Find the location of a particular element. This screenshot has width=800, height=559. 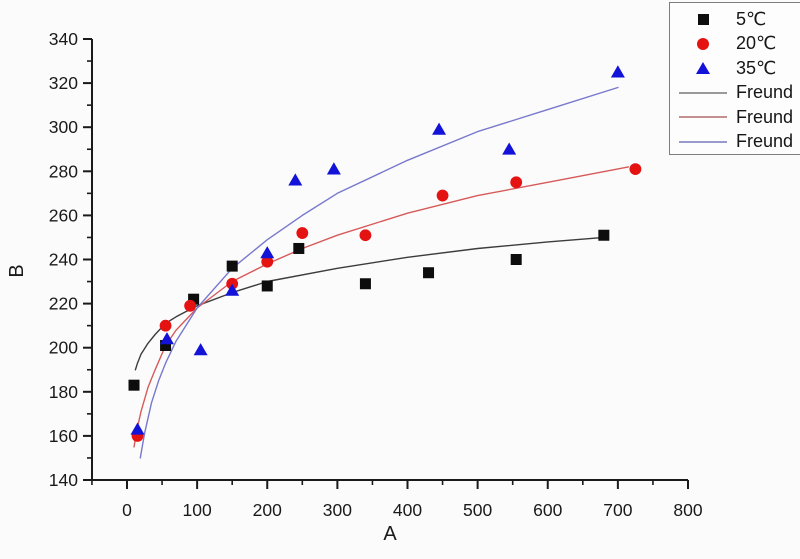

y-tick-label: 340 is located at coordinates (63, 39).